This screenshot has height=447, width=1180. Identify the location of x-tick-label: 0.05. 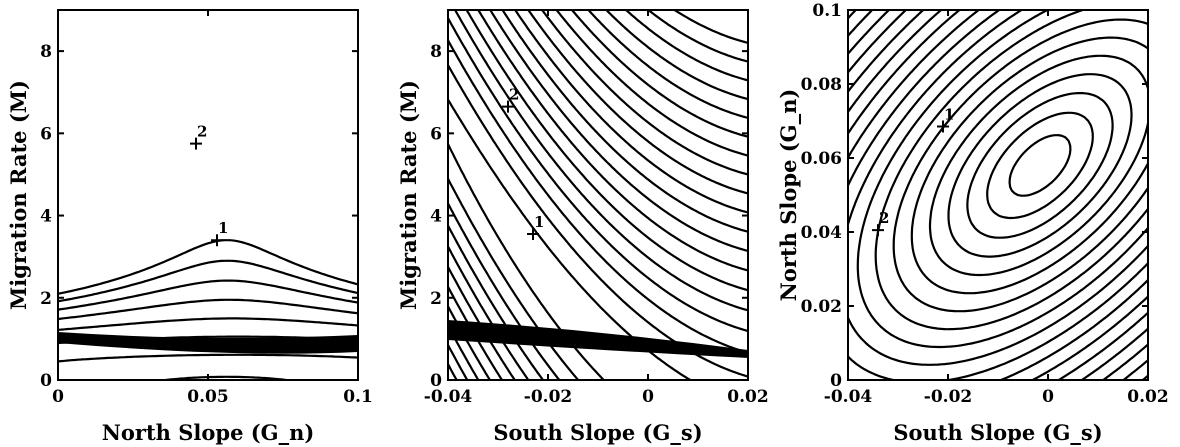
(207, 397).